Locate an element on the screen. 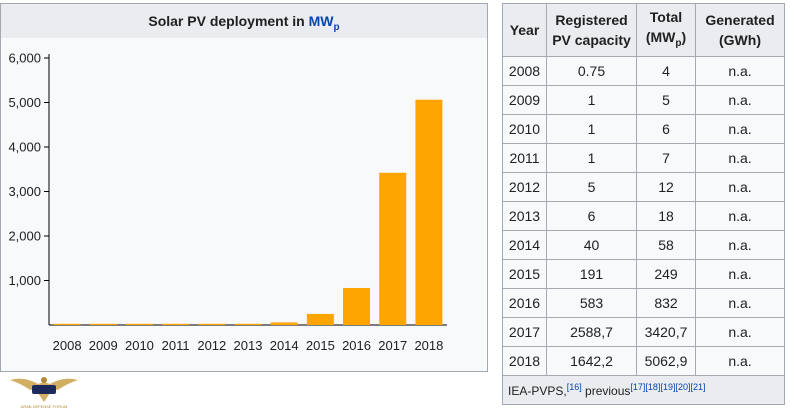 The image size is (790, 416). table-row: 2014 40 58 n.a. is located at coordinates (643, 245).